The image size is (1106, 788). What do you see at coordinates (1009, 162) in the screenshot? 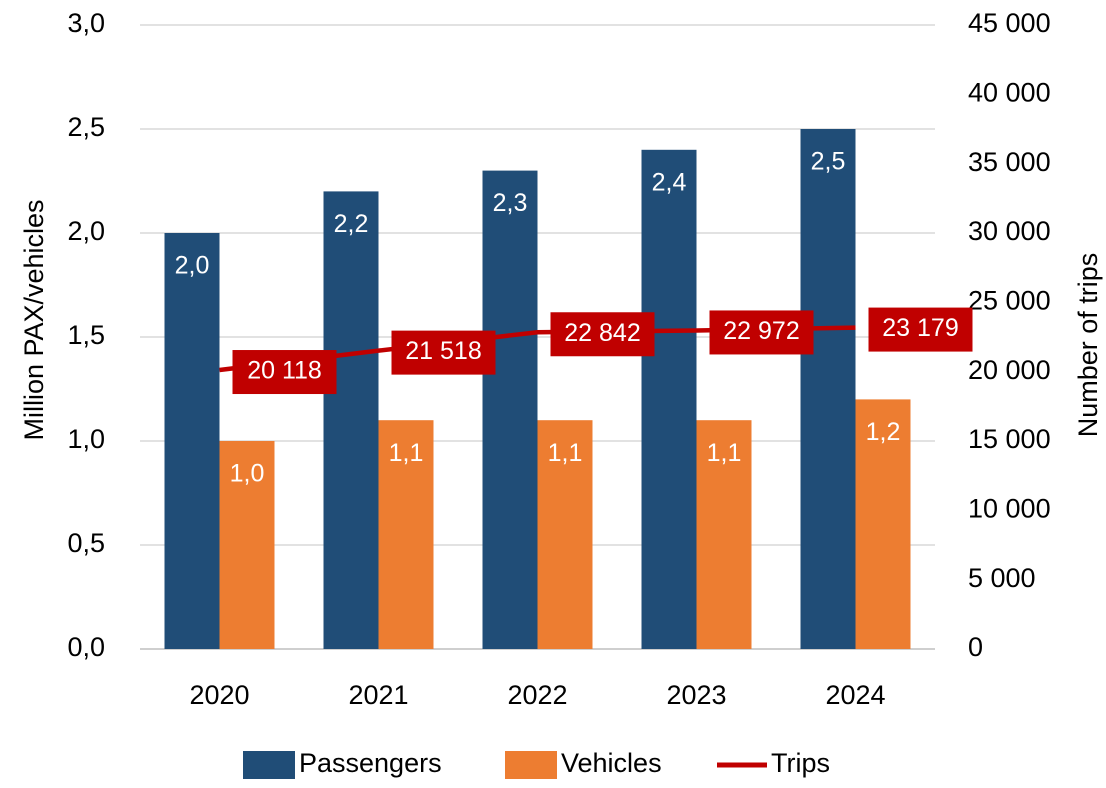
I see `y2-tick-label: 35 000` at bounding box center [1009, 162].